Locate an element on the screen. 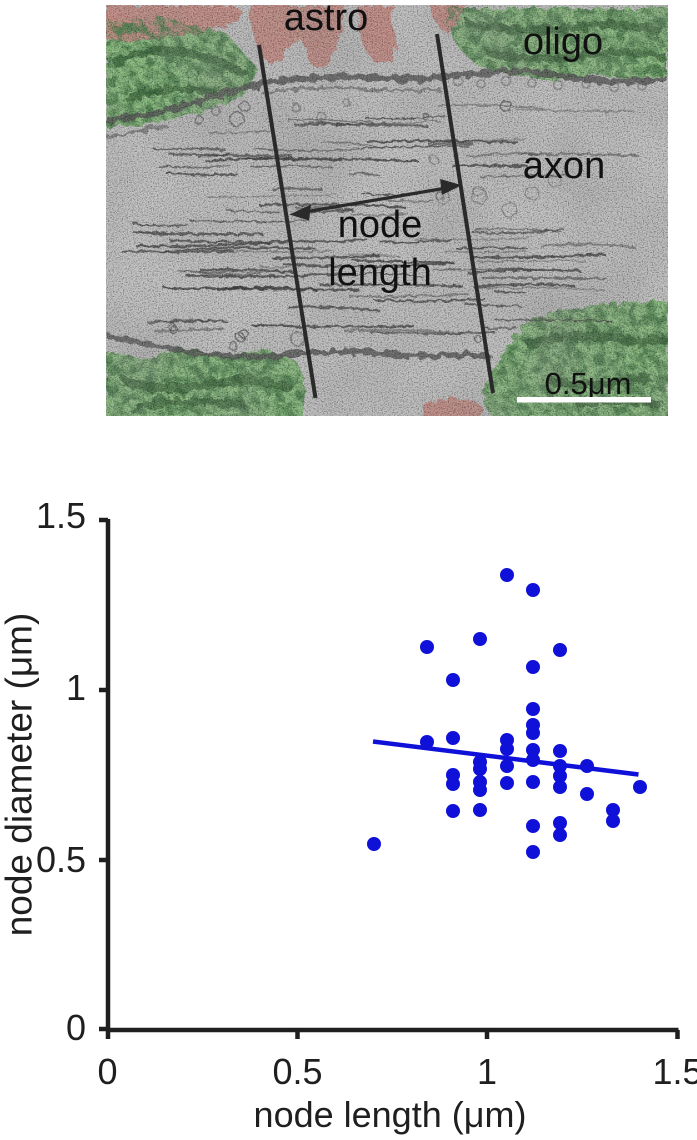 The height and width of the screenshot is (1140, 697). svg-text: node diameter (μm) is located at coordinates (20, 775).